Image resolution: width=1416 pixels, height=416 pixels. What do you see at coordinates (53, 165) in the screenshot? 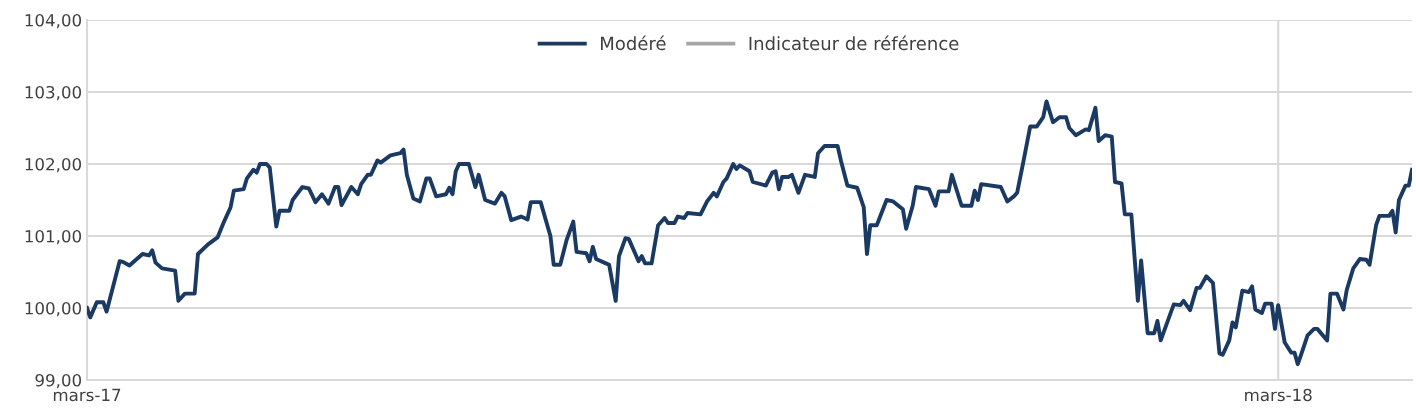
I see `y-tick-label: 102,00` at bounding box center [53, 165].